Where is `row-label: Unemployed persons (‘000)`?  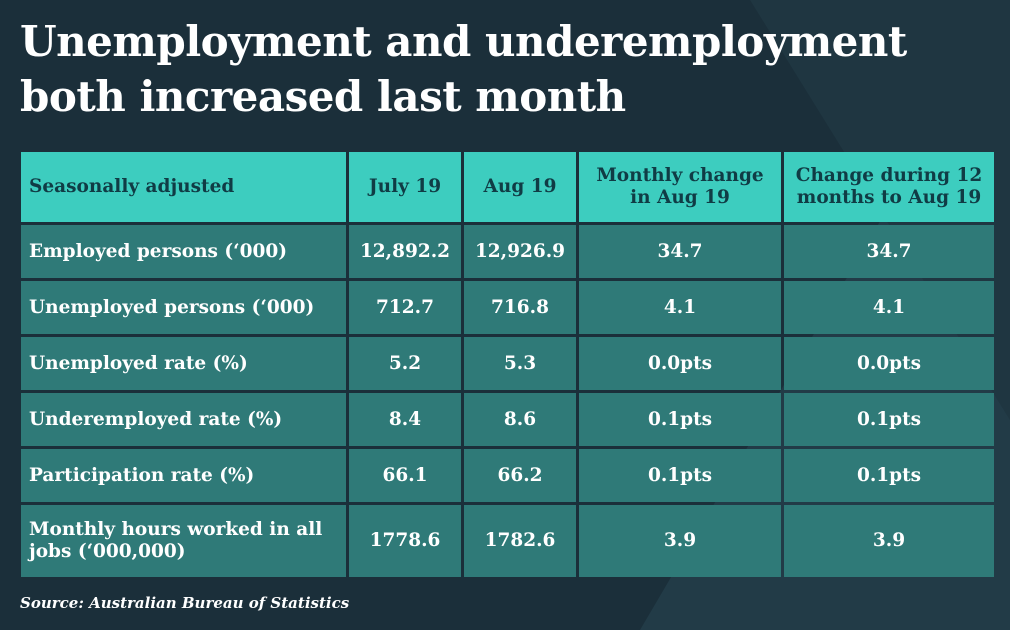 row-label: Unemployed persons (‘000) is located at coordinates (183, 307).